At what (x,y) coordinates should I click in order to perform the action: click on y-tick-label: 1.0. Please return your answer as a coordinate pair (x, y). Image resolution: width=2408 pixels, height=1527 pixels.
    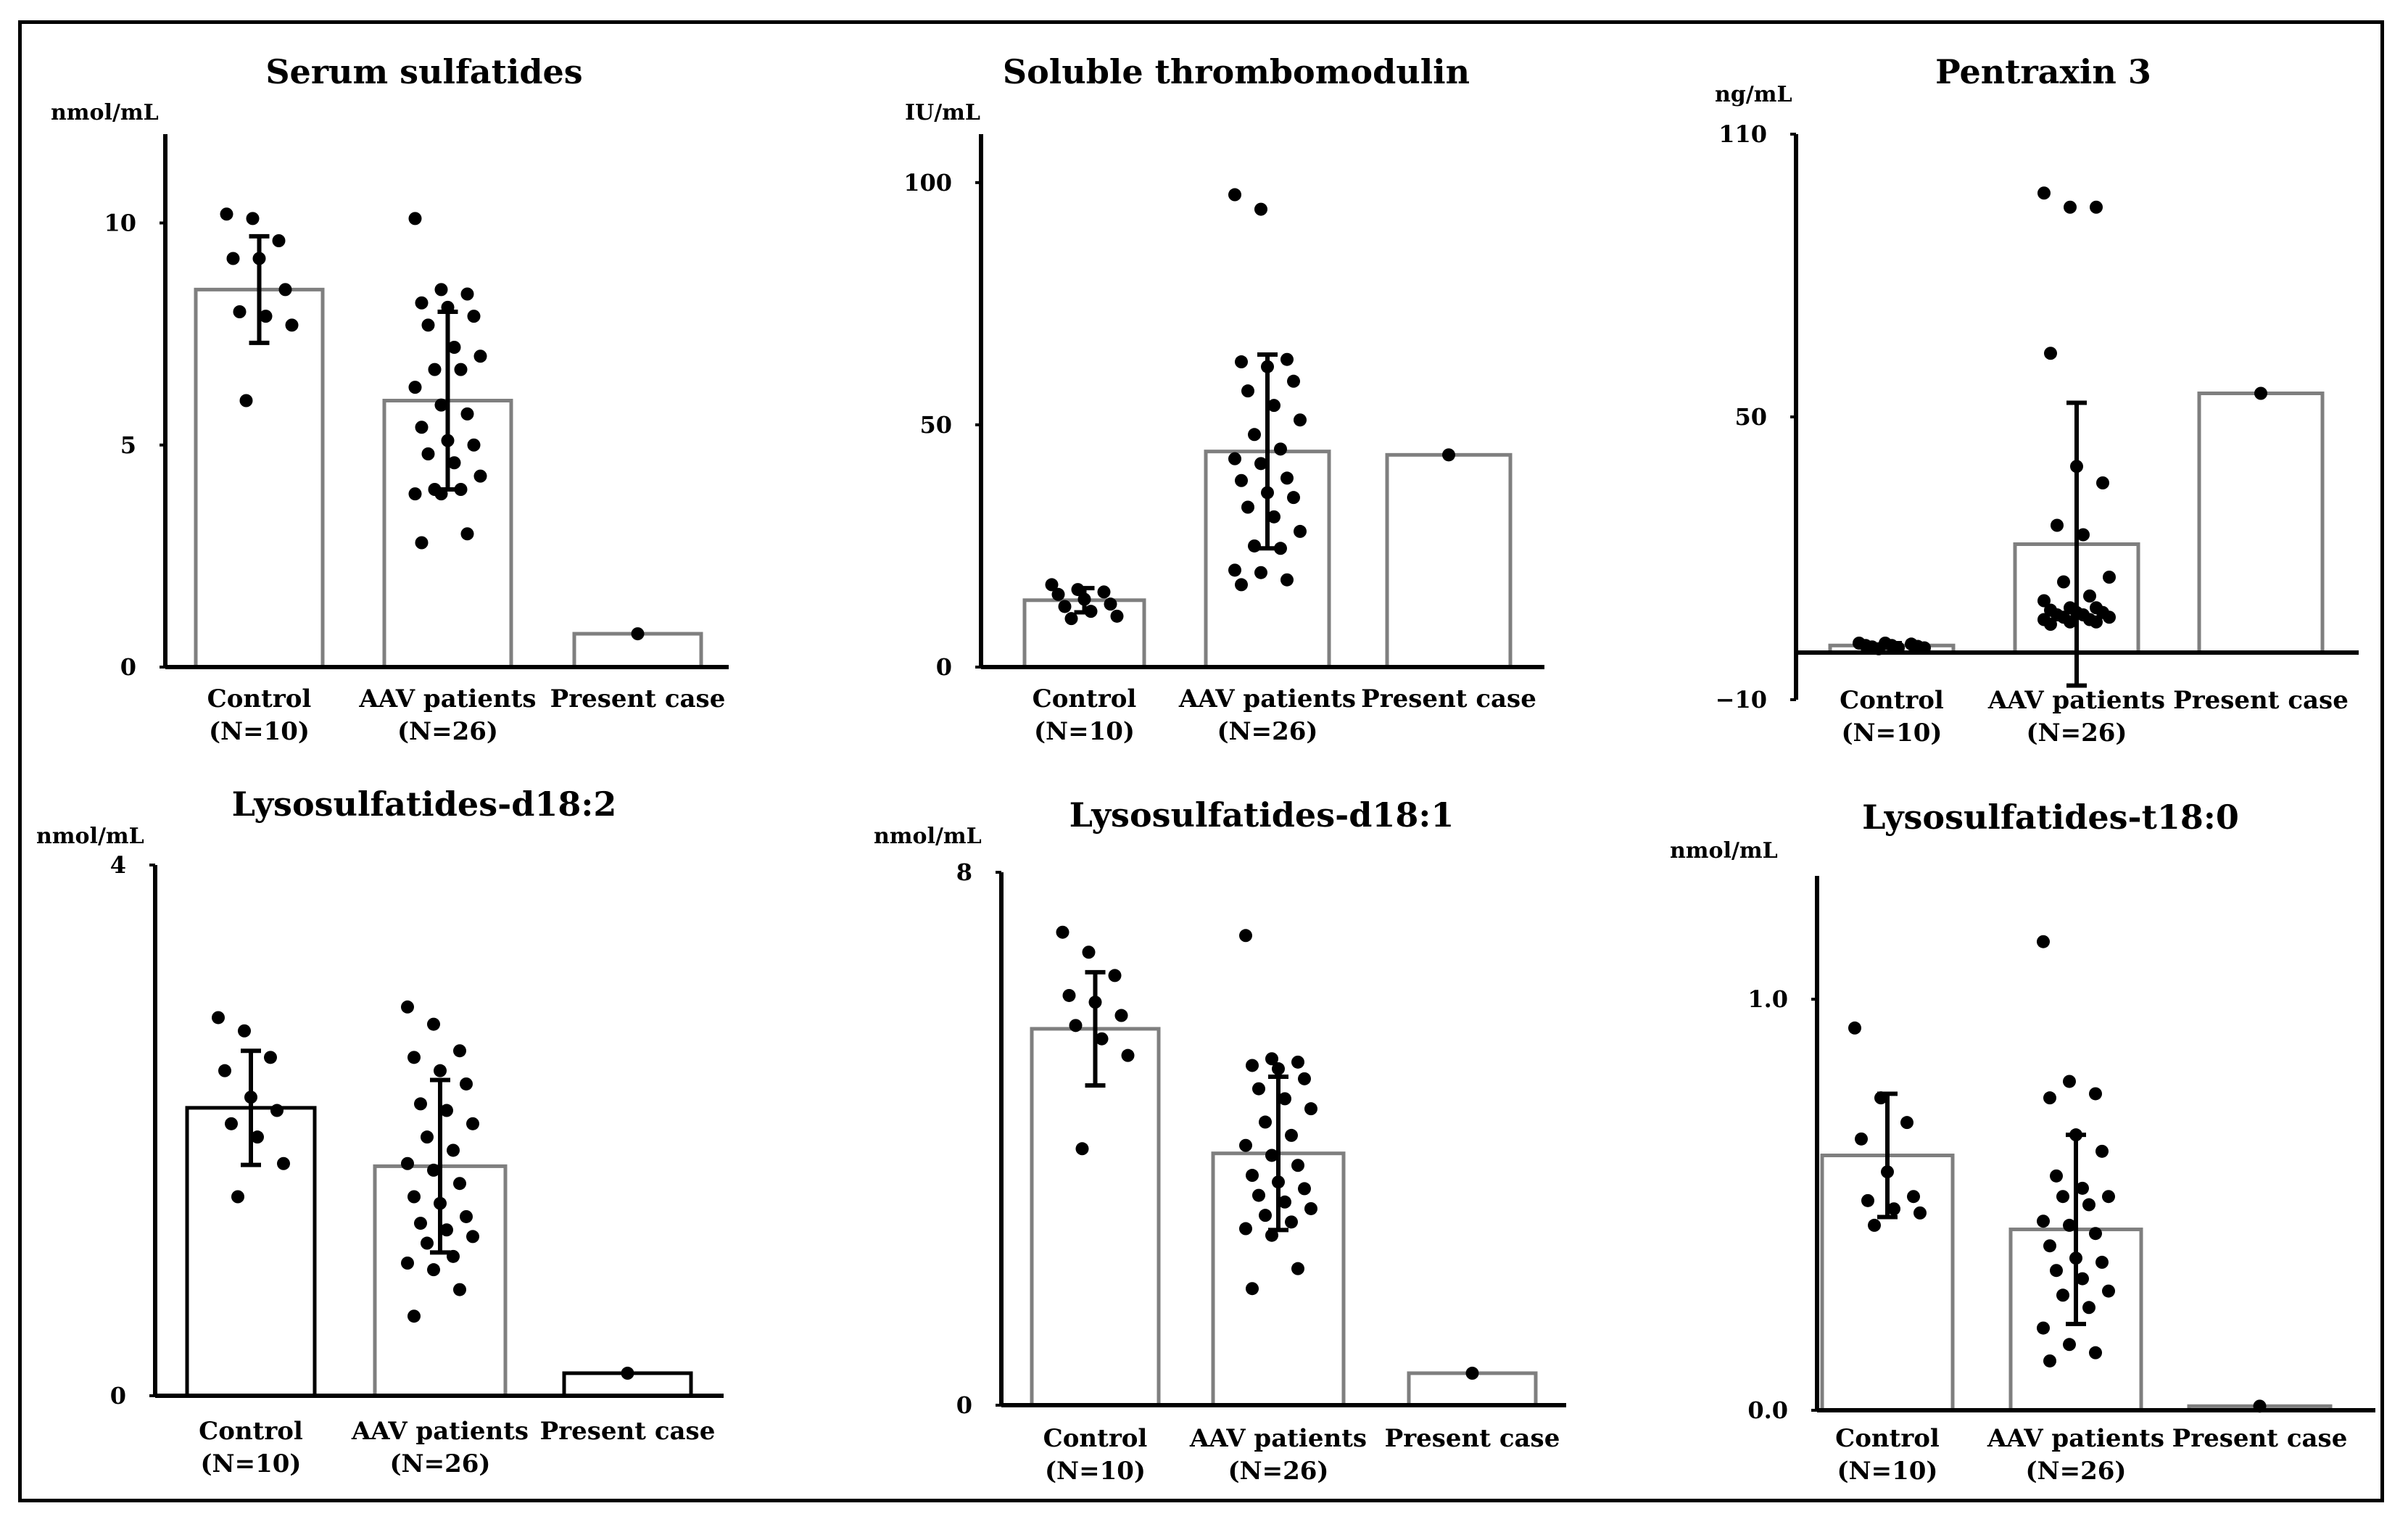
    Looking at the image, I should click on (1767, 999).